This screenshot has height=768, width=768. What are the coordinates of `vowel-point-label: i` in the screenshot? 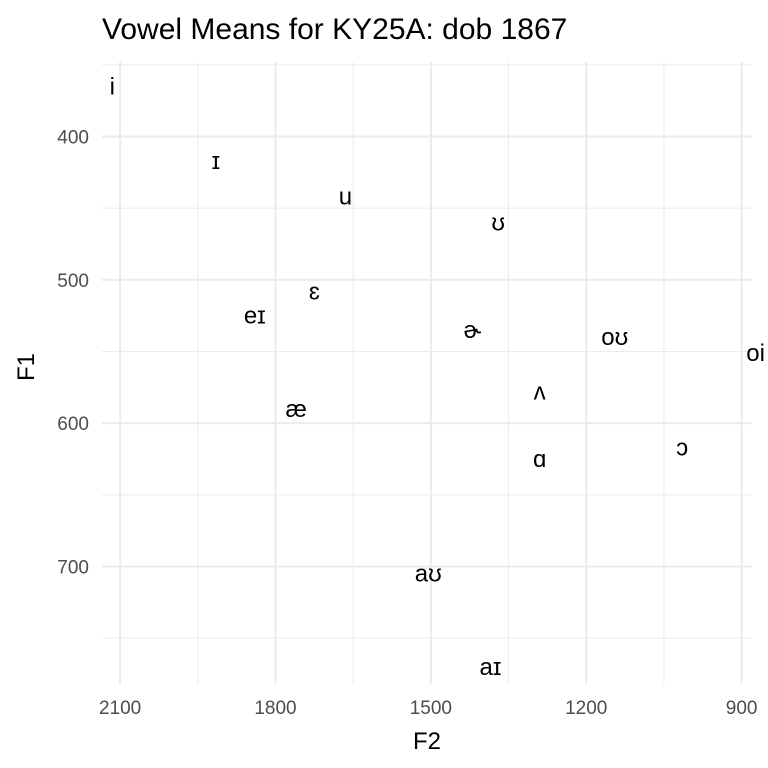 It's located at (112, 86).